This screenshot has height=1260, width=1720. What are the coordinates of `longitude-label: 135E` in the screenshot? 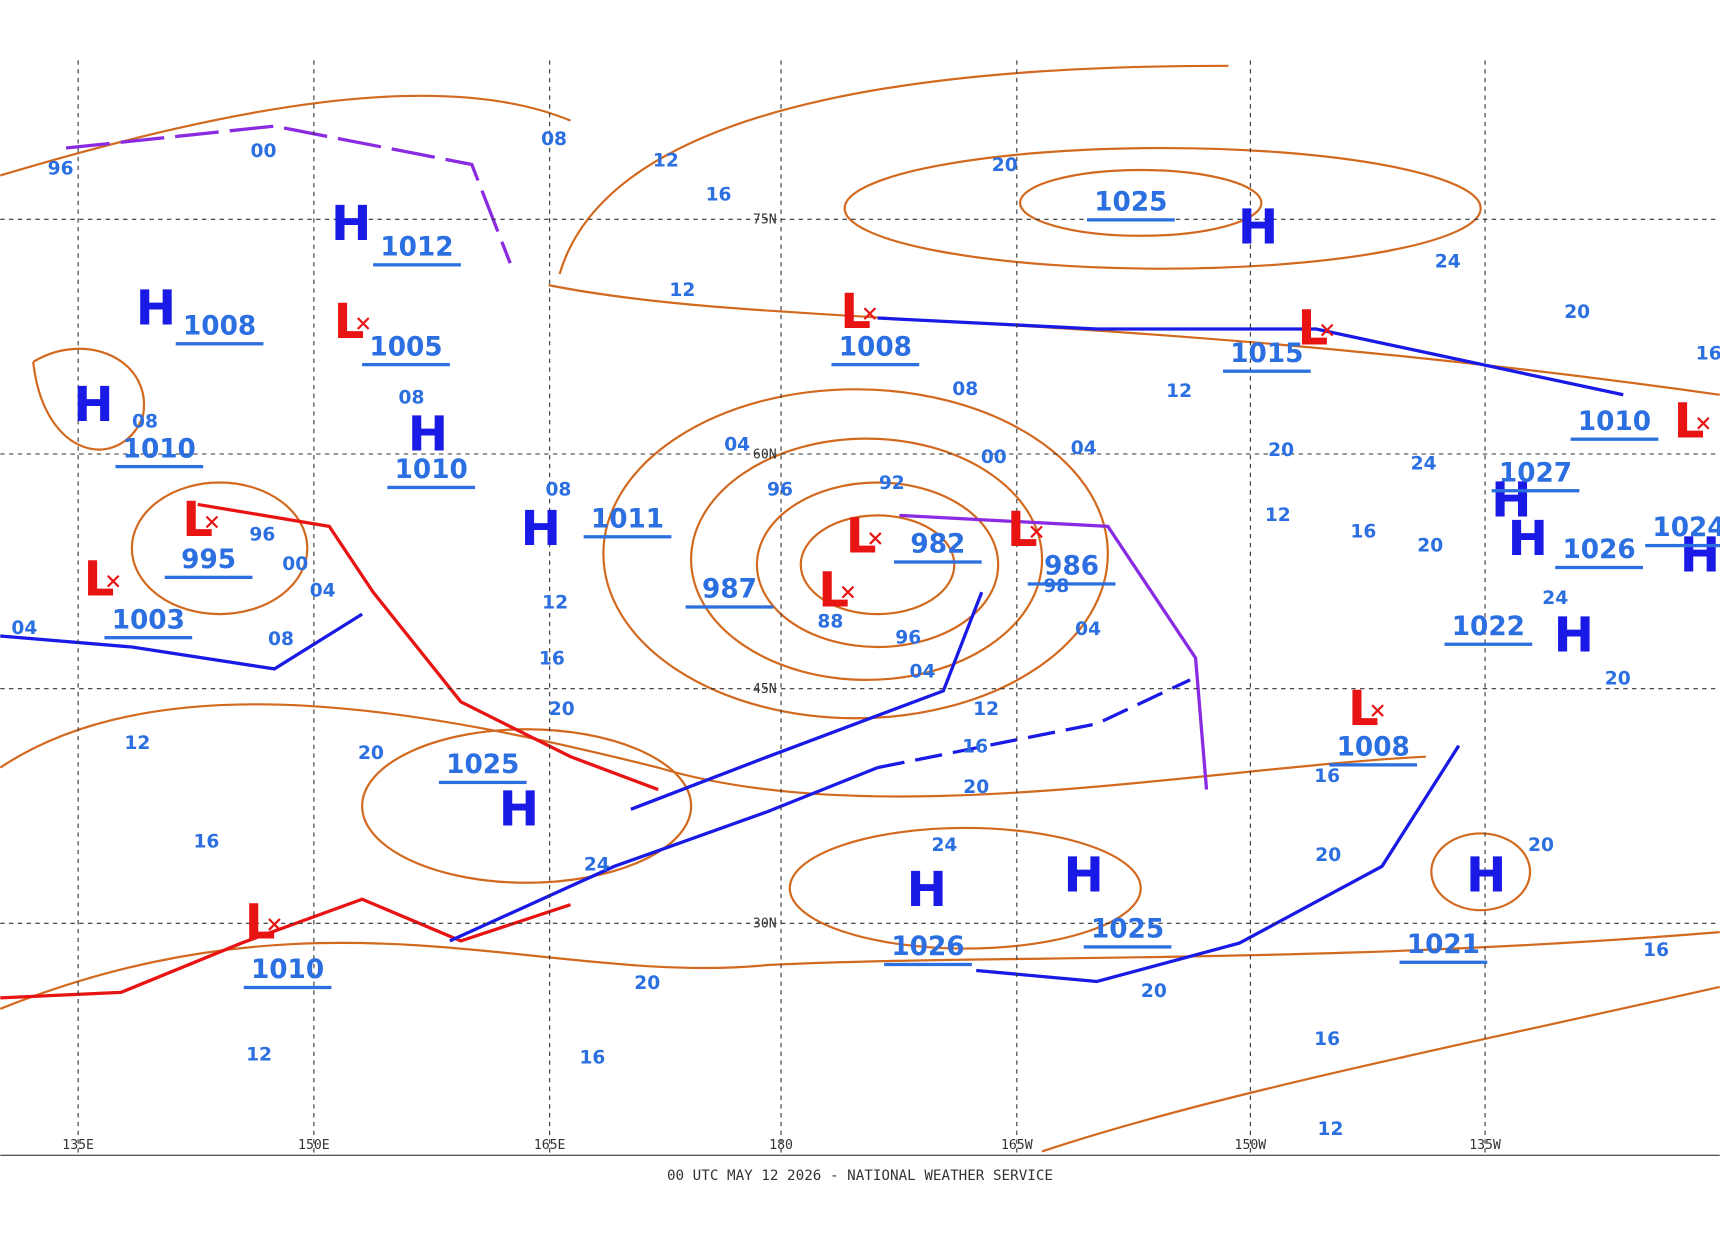 It's located at (78, 1145).